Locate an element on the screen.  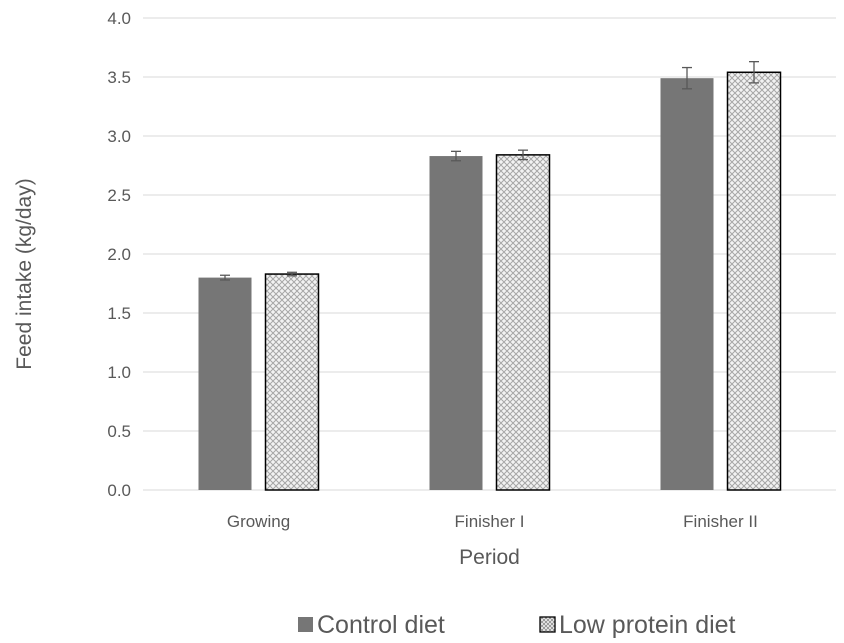
x-tick-labels: Growing Finisher I Finisher II is located at coordinates (492, 521).